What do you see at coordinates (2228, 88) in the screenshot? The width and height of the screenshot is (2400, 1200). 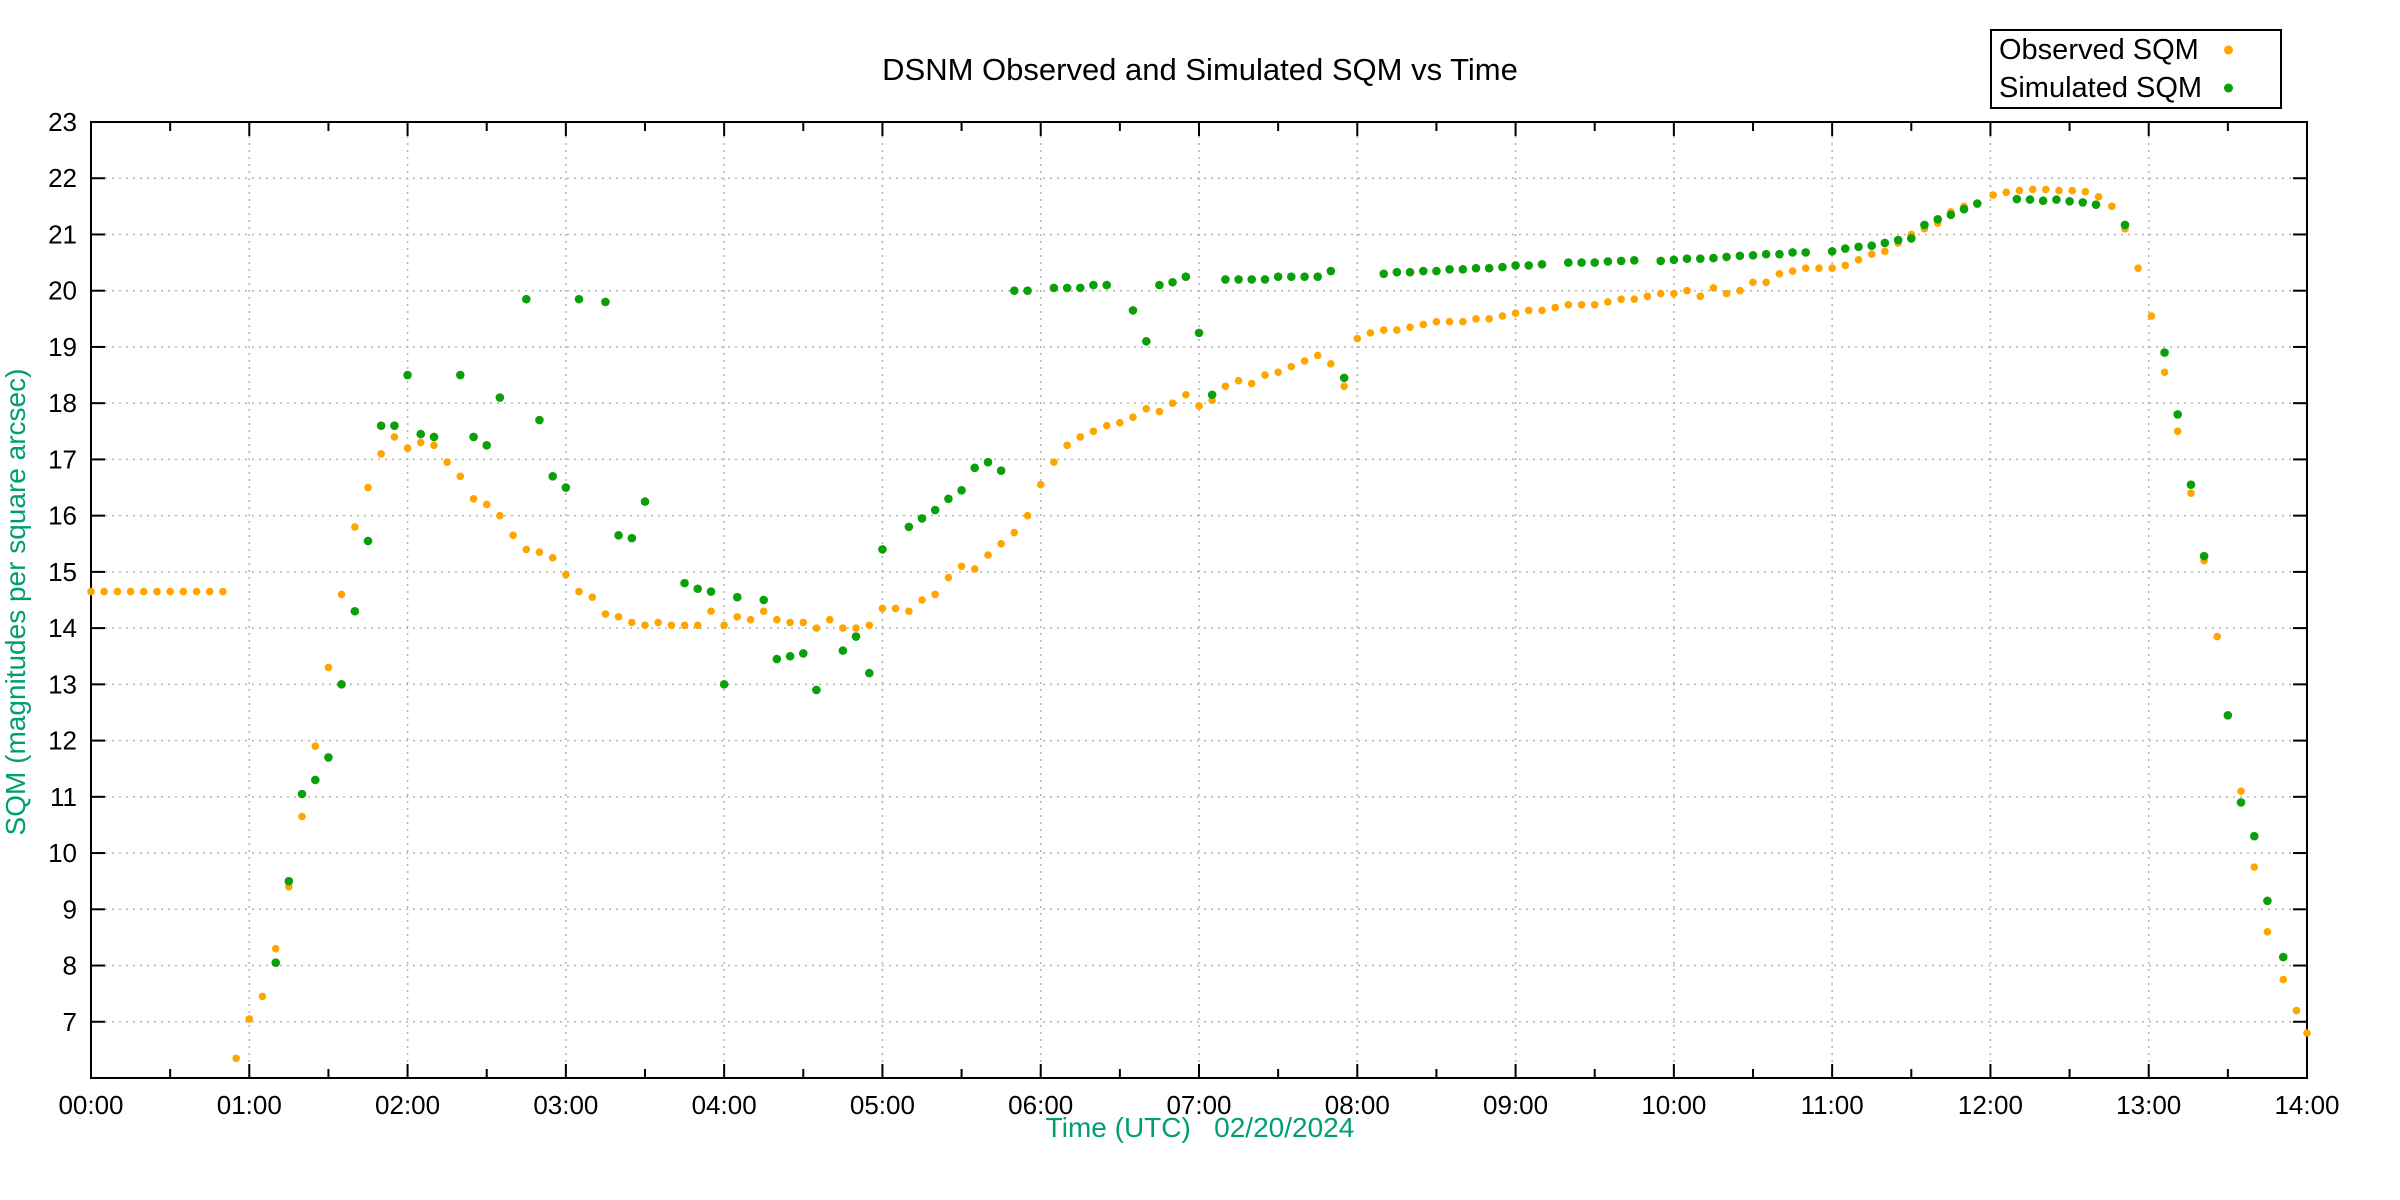 I see `legend-marker-simulated-icon` at bounding box center [2228, 88].